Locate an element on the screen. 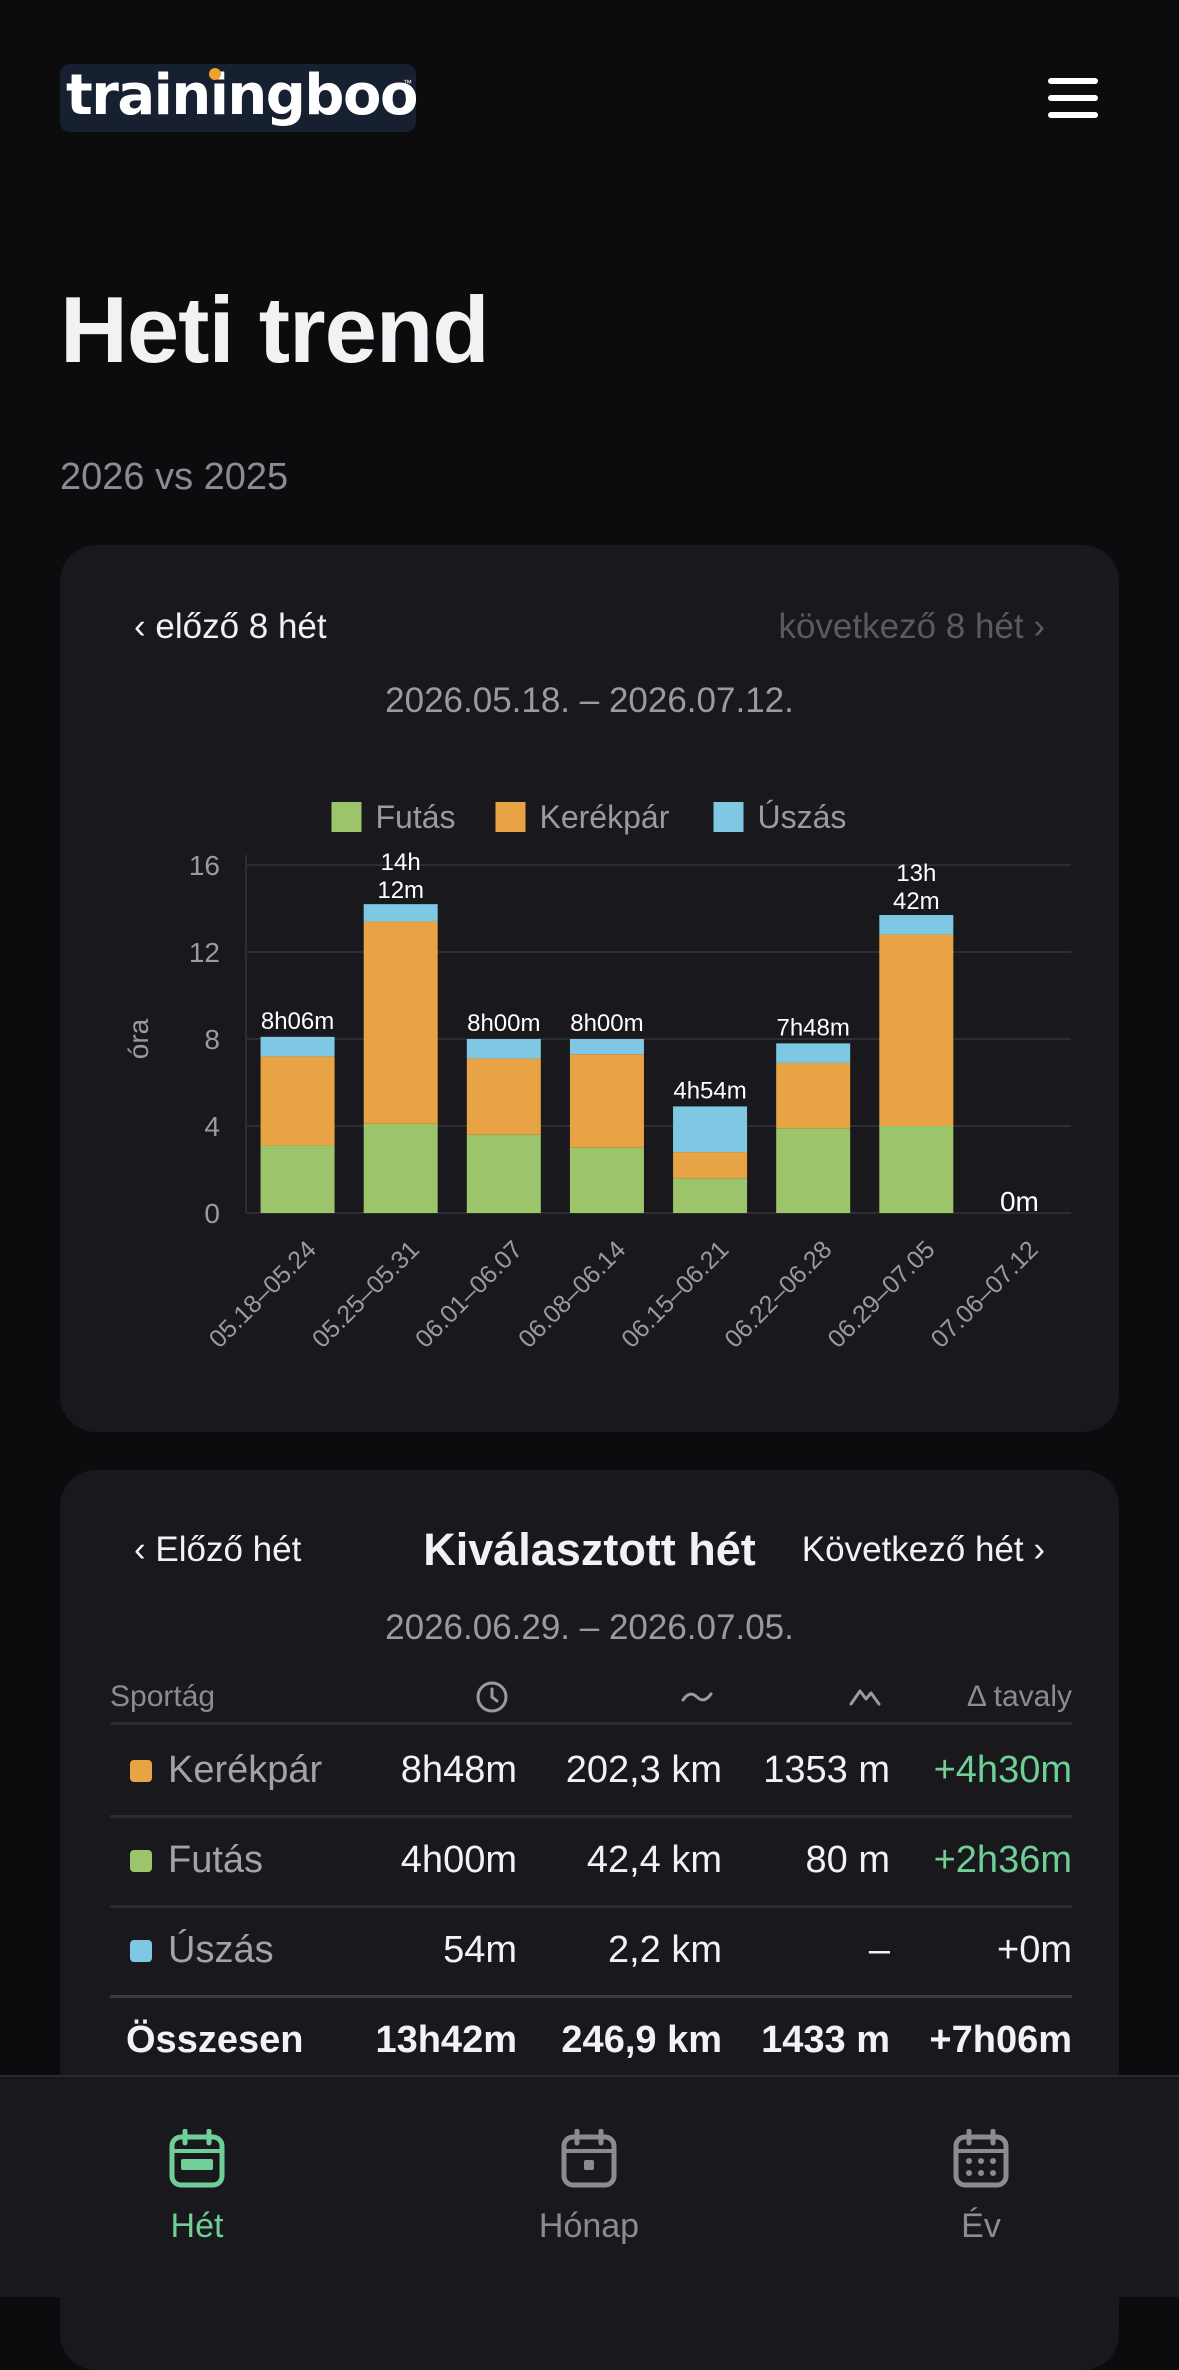  x-tick-label: 05.18–05.24 is located at coordinates (263, 1294).